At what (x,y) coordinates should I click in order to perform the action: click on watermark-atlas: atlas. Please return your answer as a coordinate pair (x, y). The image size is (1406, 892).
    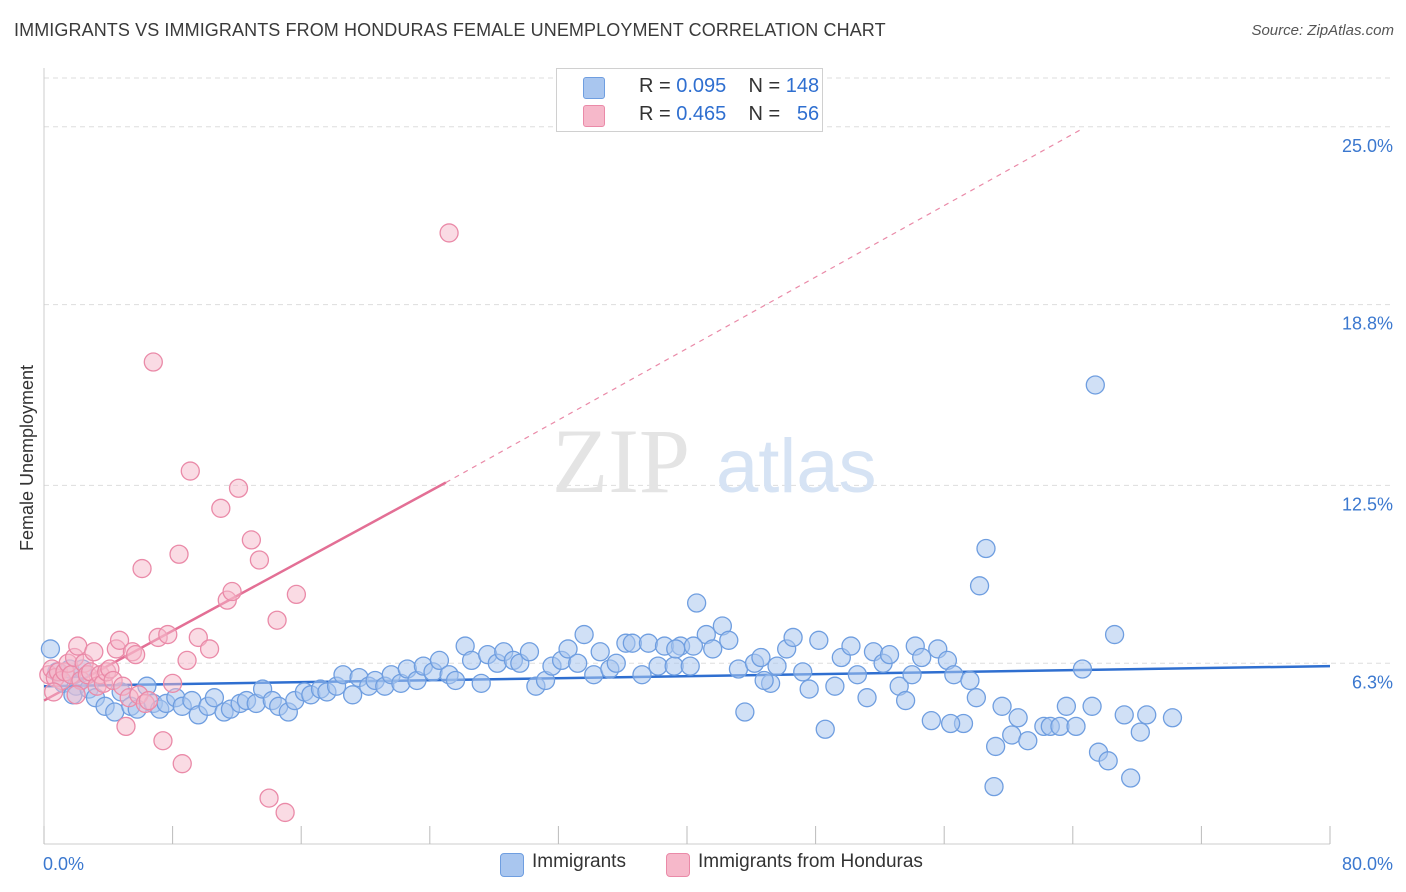
    Looking at the image, I should click on (796, 466).